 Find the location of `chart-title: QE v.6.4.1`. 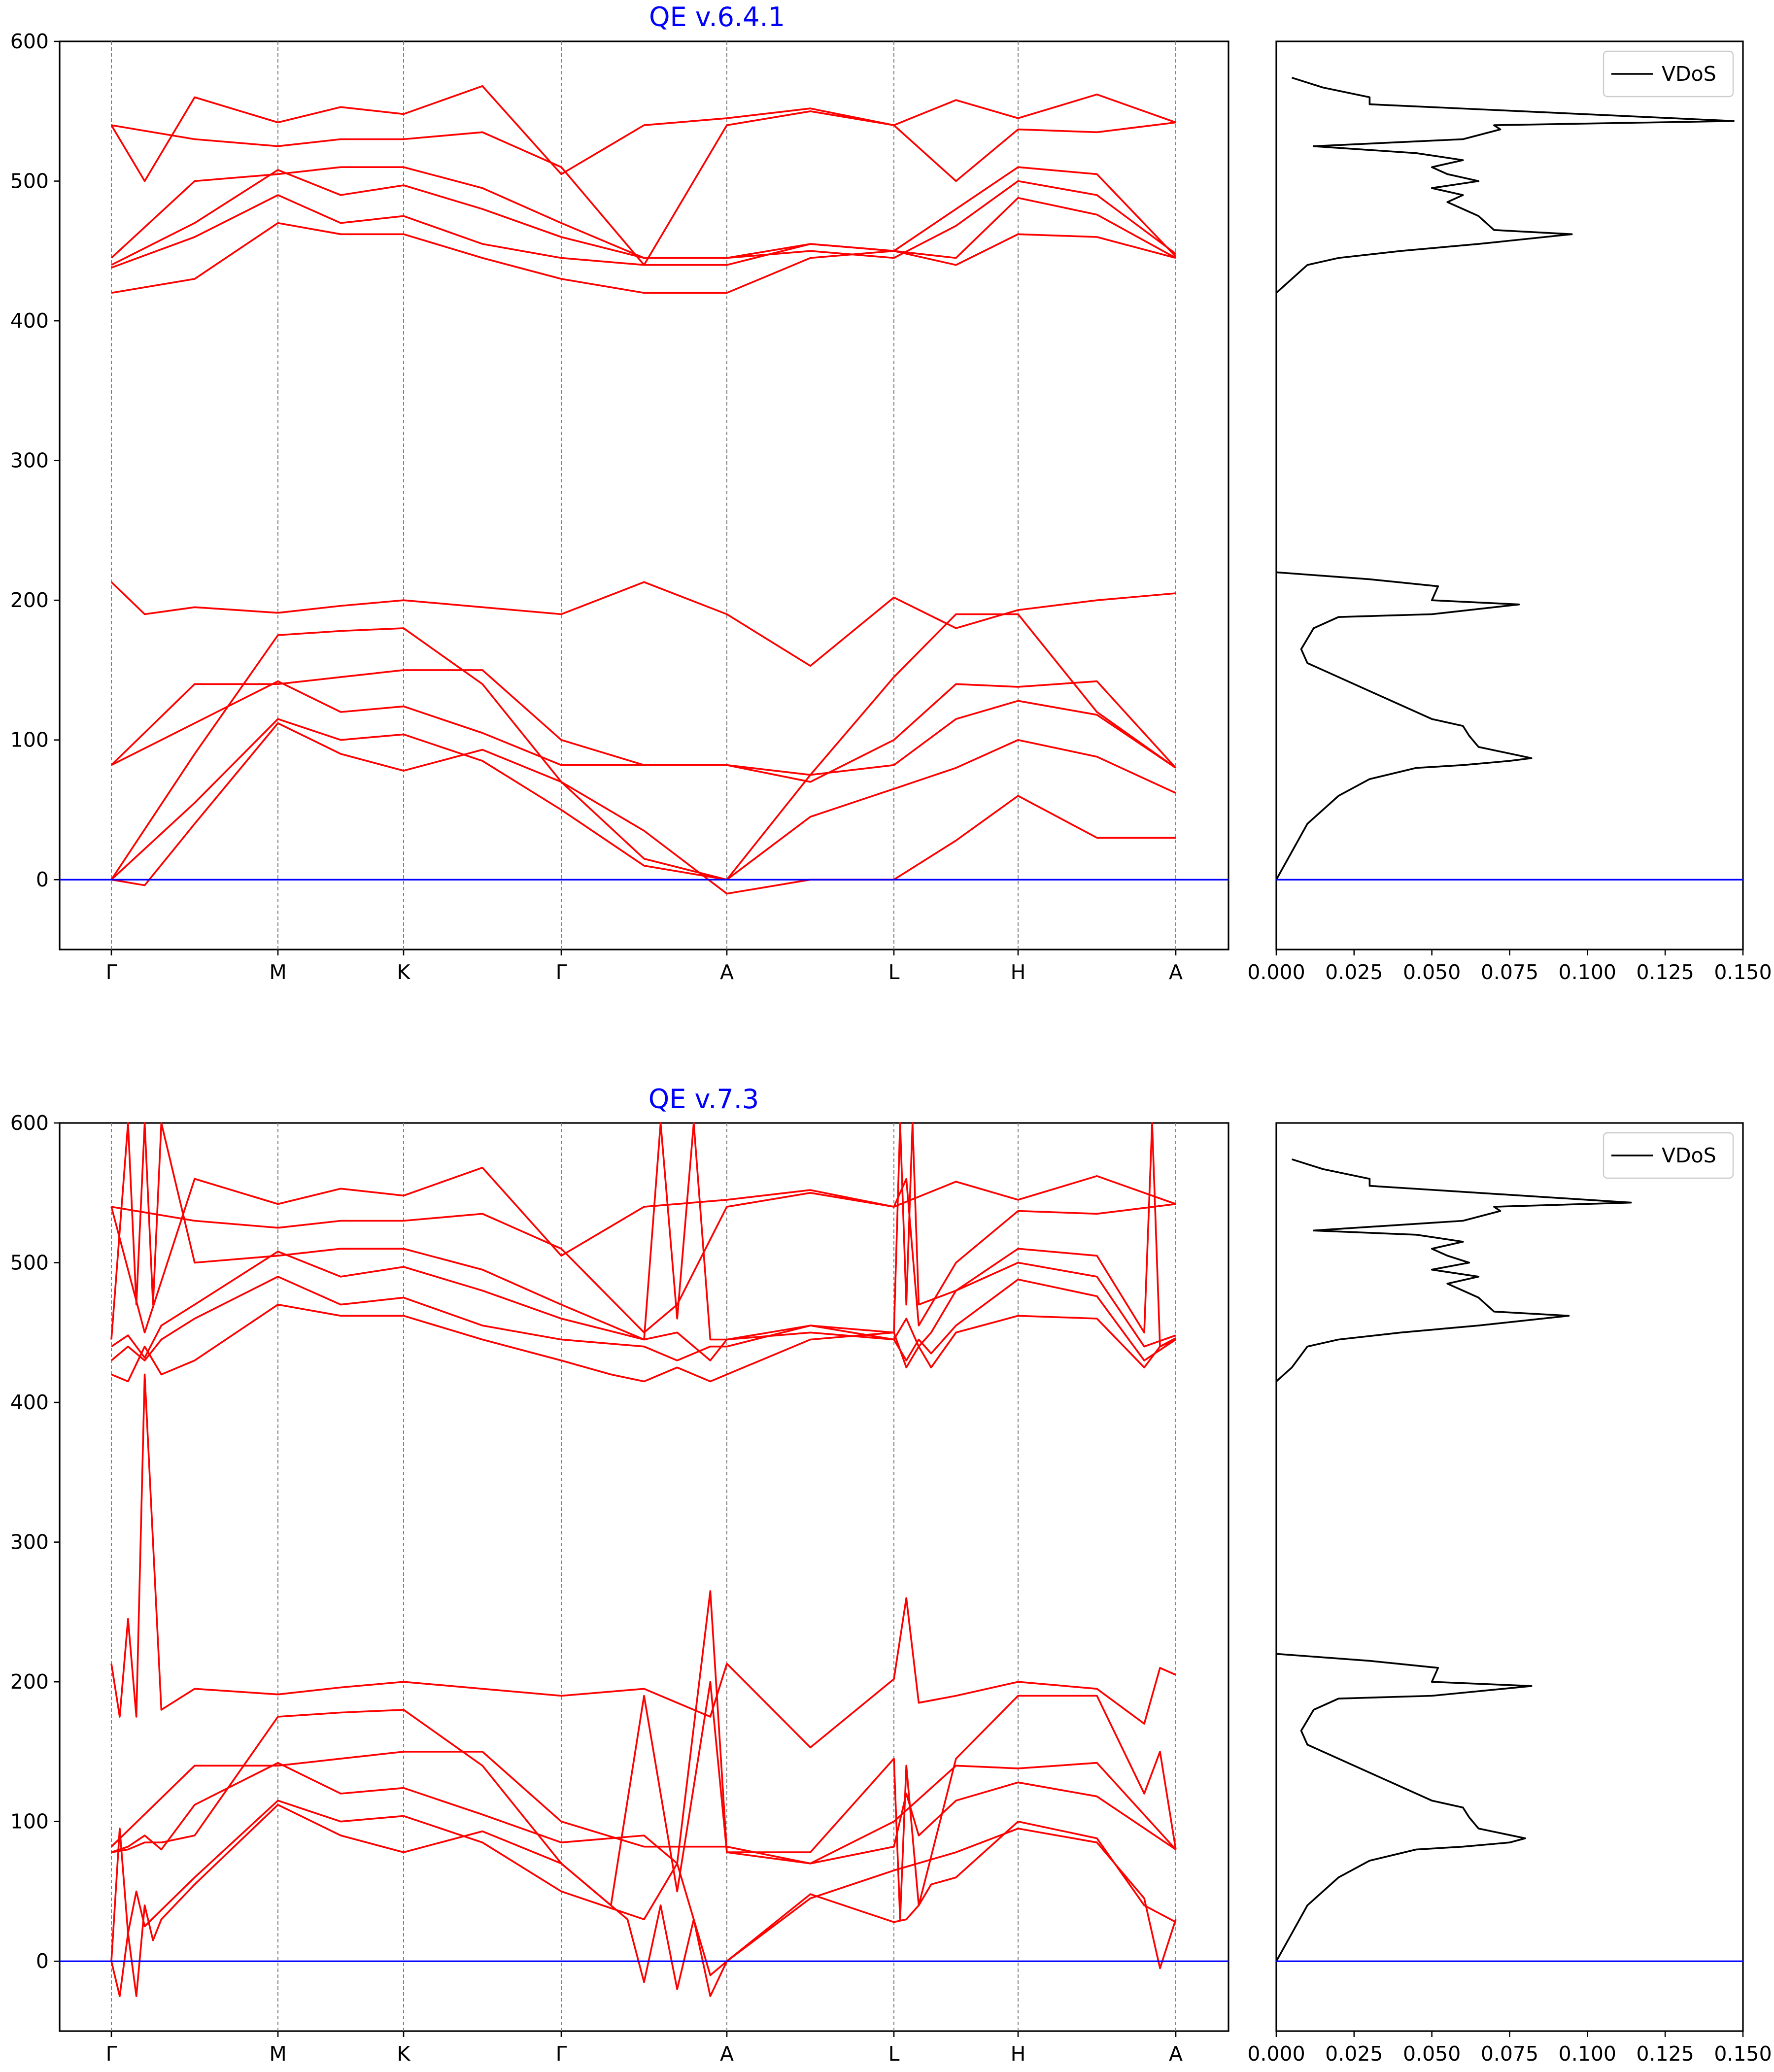

chart-title: QE v.6.4.1 is located at coordinates (717, 17).